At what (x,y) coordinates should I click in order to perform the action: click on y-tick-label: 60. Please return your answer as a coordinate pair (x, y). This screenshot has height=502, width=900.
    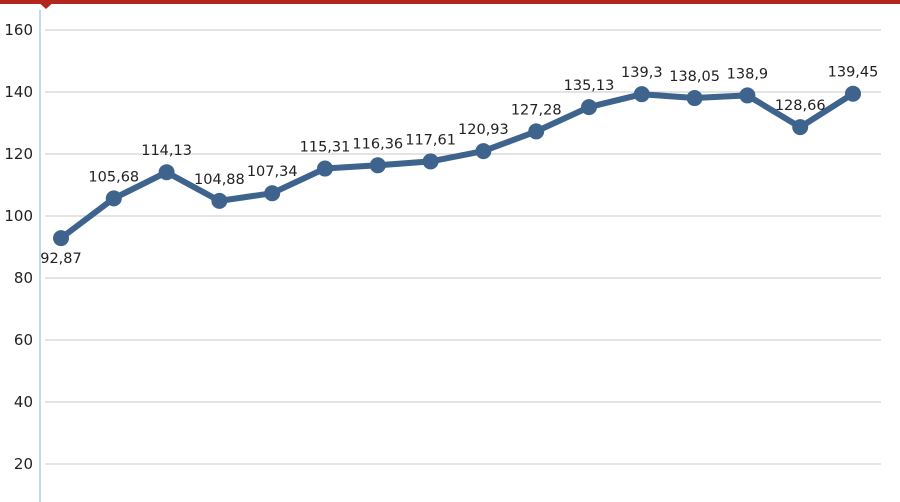
    Looking at the image, I should click on (23, 340).